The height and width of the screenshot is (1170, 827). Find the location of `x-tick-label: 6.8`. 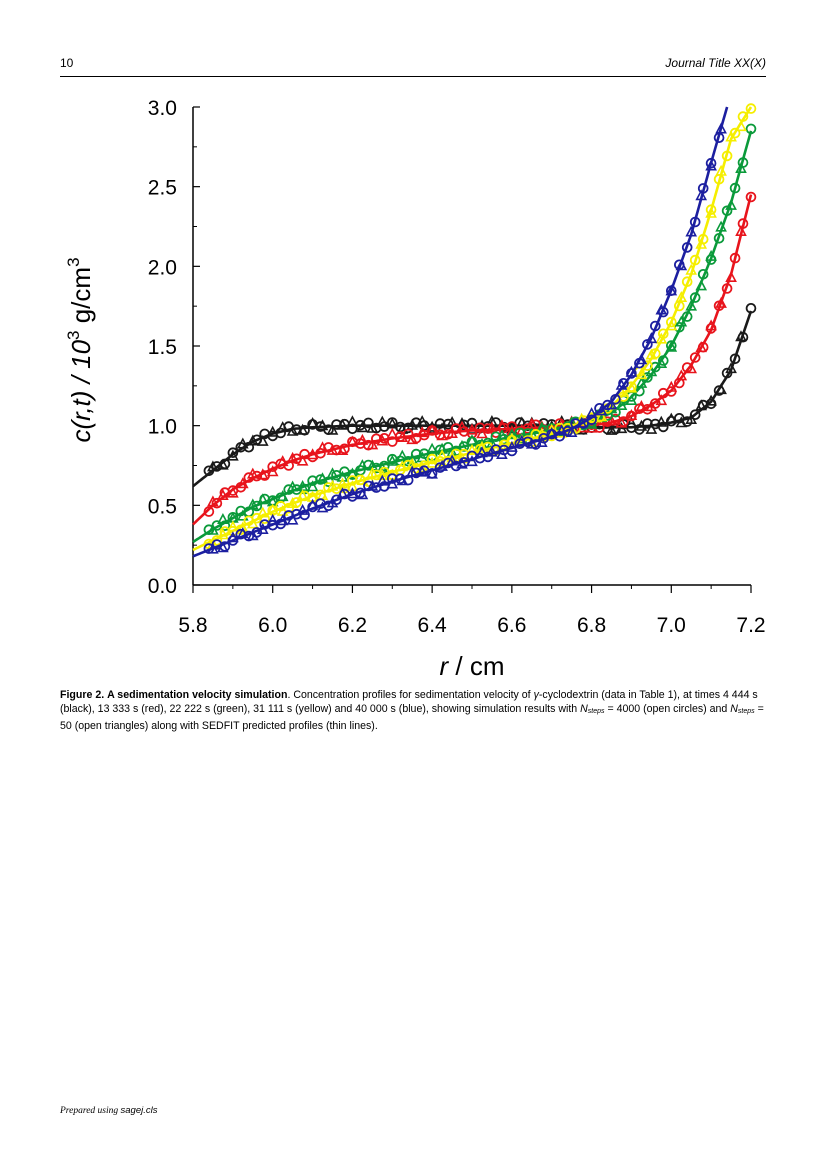

x-tick-label: 6.8 is located at coordinates (591, 625).